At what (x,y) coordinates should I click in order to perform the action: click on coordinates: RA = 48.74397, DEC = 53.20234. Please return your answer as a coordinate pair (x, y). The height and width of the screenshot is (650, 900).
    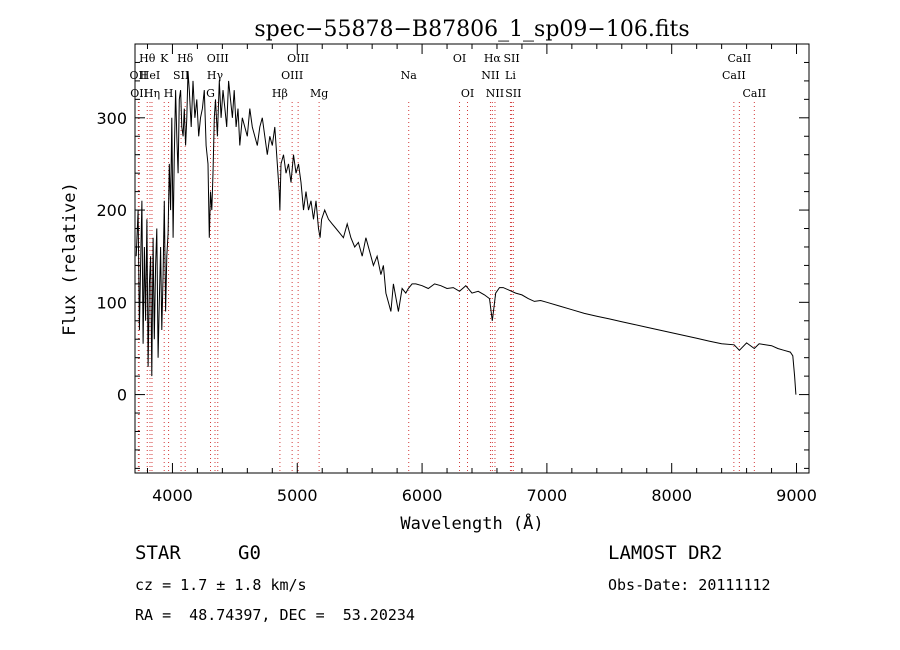
    Looking at the image, I should click on (275, 615).